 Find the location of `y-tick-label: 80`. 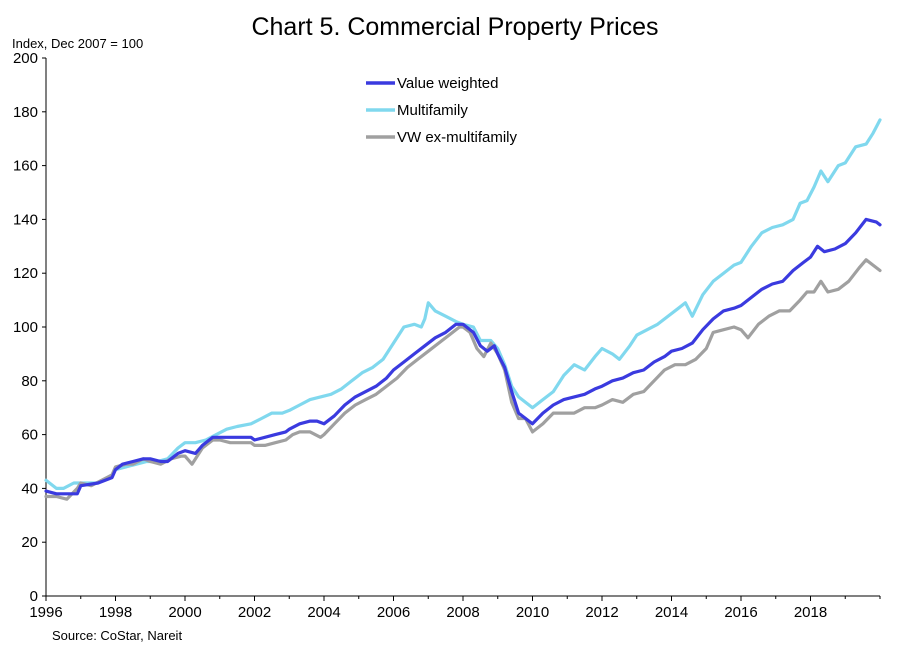

y-tick-label: 80 is located at coordinates (29, 381).